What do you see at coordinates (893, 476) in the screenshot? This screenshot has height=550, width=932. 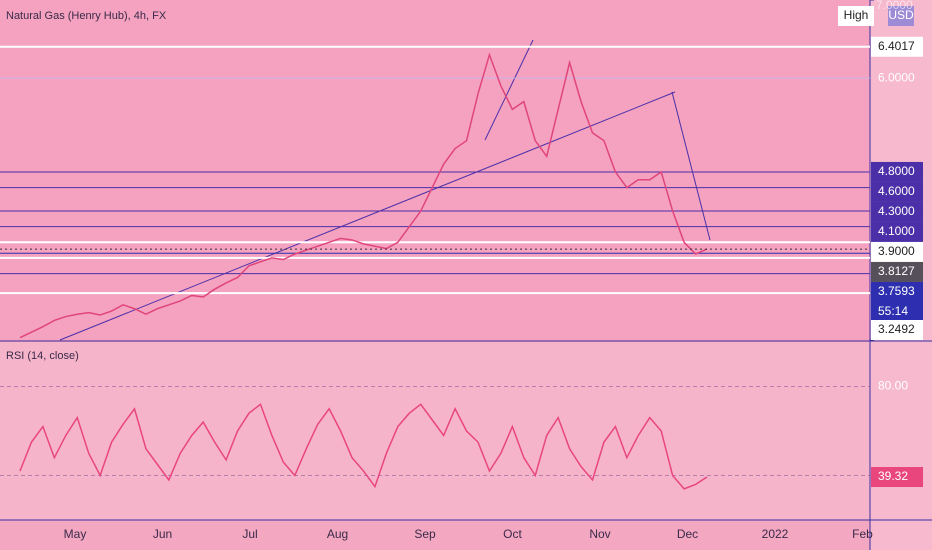 I see `rsi-tag-label: 39.32` at bounding box center [893, 476].